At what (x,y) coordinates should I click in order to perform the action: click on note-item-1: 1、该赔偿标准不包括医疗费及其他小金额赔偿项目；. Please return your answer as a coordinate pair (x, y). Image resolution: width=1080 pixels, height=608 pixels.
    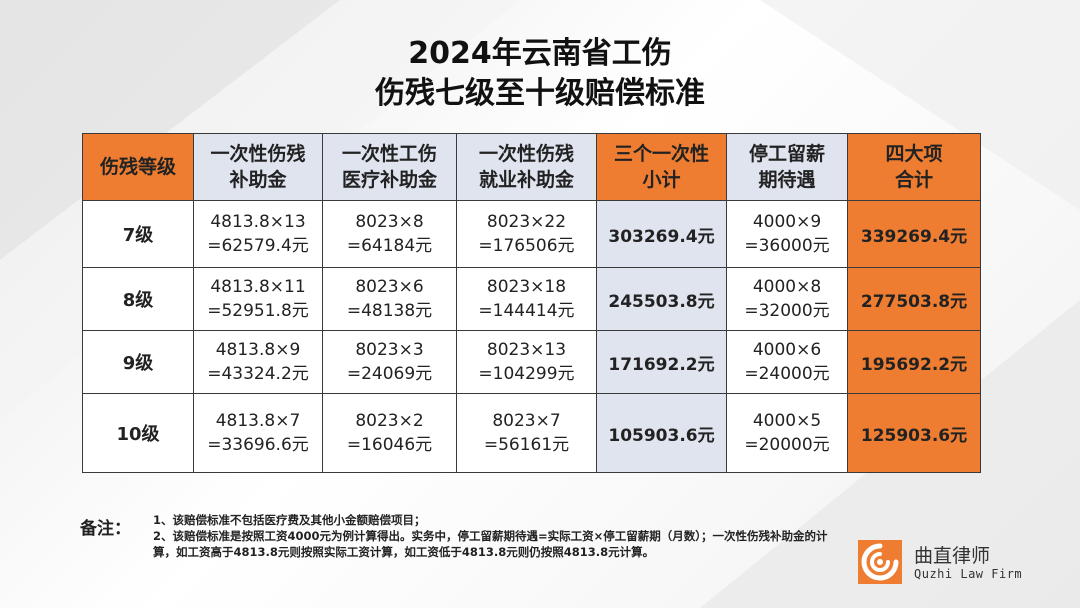
    Looking at the image, I should click on (289, 520).